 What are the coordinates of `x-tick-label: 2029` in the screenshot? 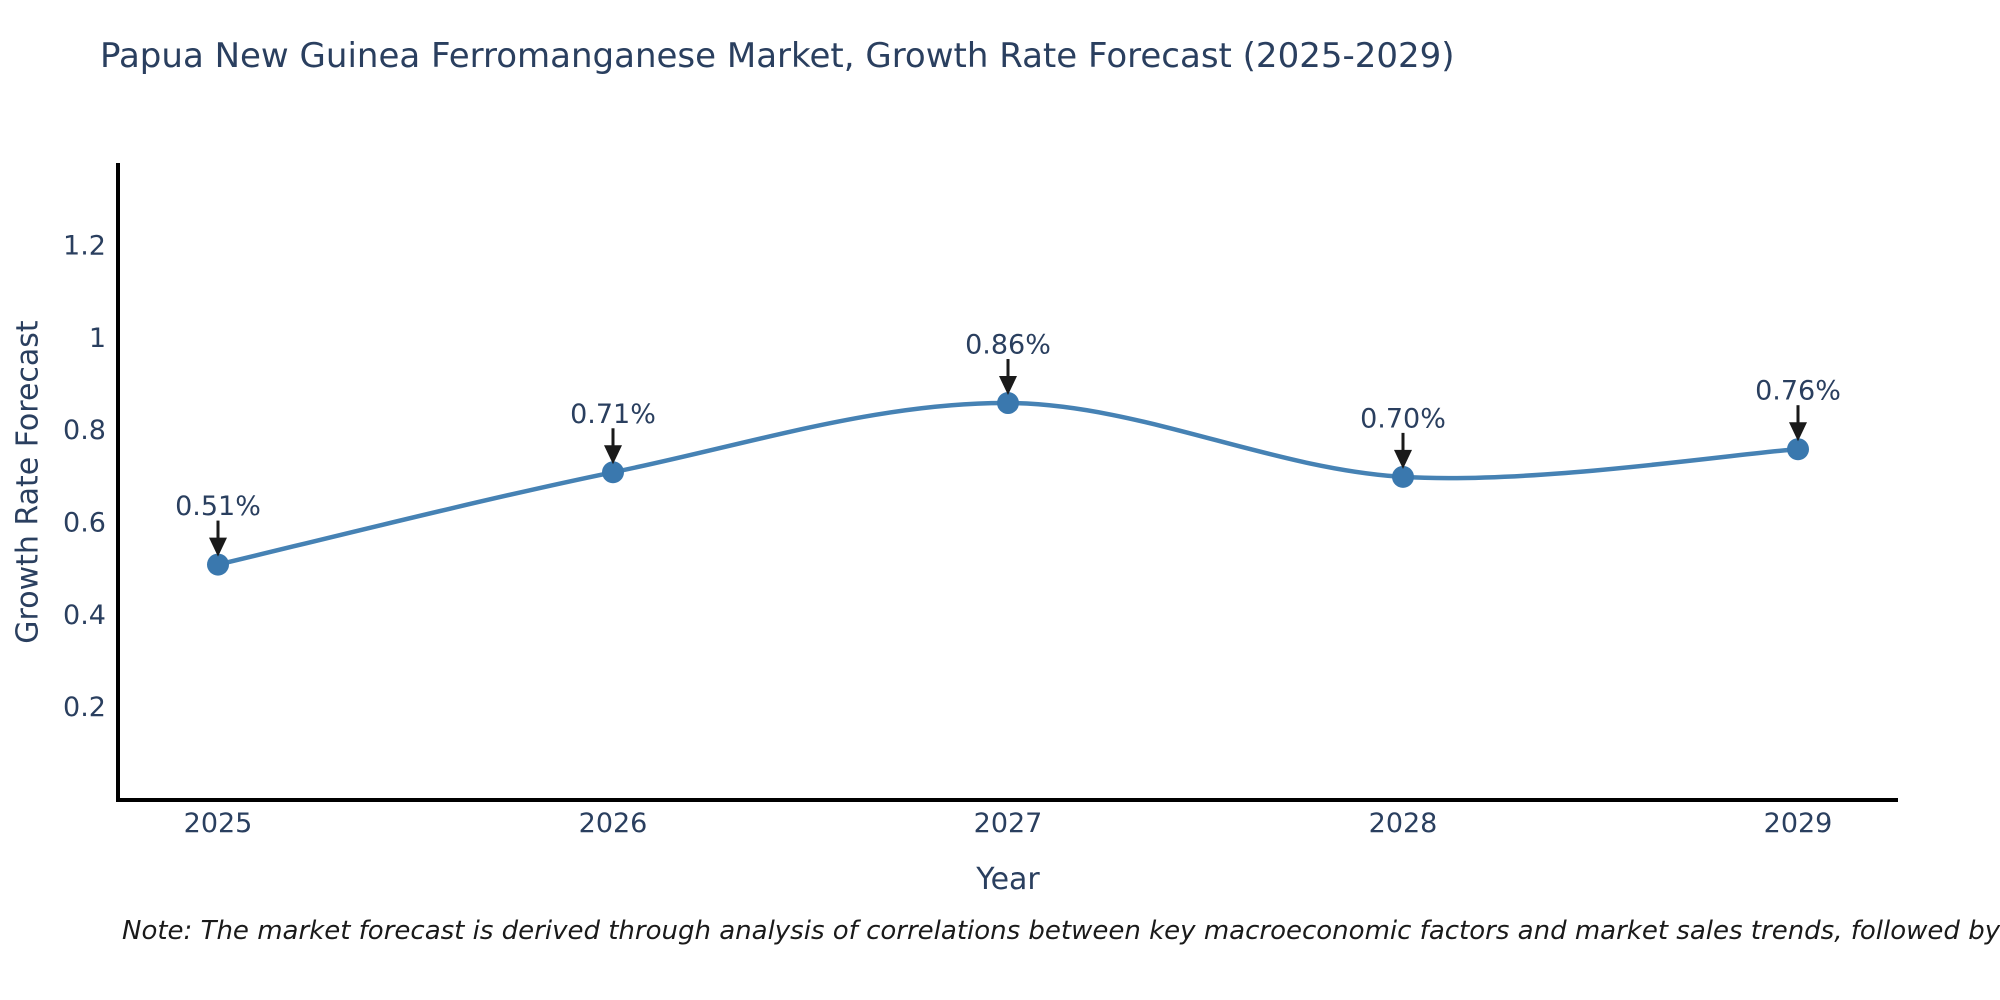 It's located at (1798, 823).